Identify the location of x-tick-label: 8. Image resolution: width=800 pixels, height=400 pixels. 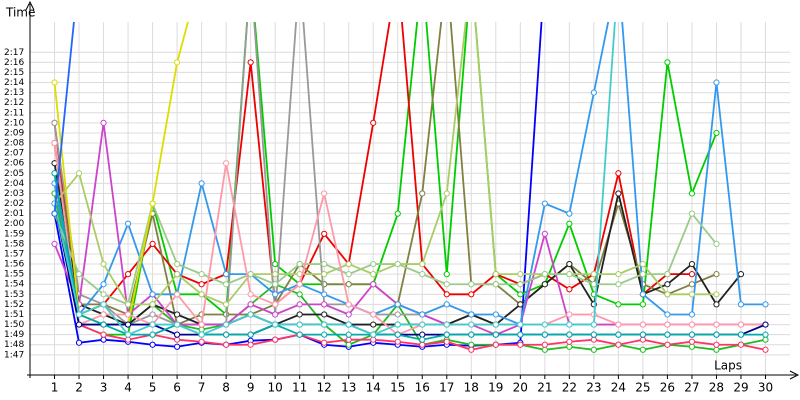
(226, 388).